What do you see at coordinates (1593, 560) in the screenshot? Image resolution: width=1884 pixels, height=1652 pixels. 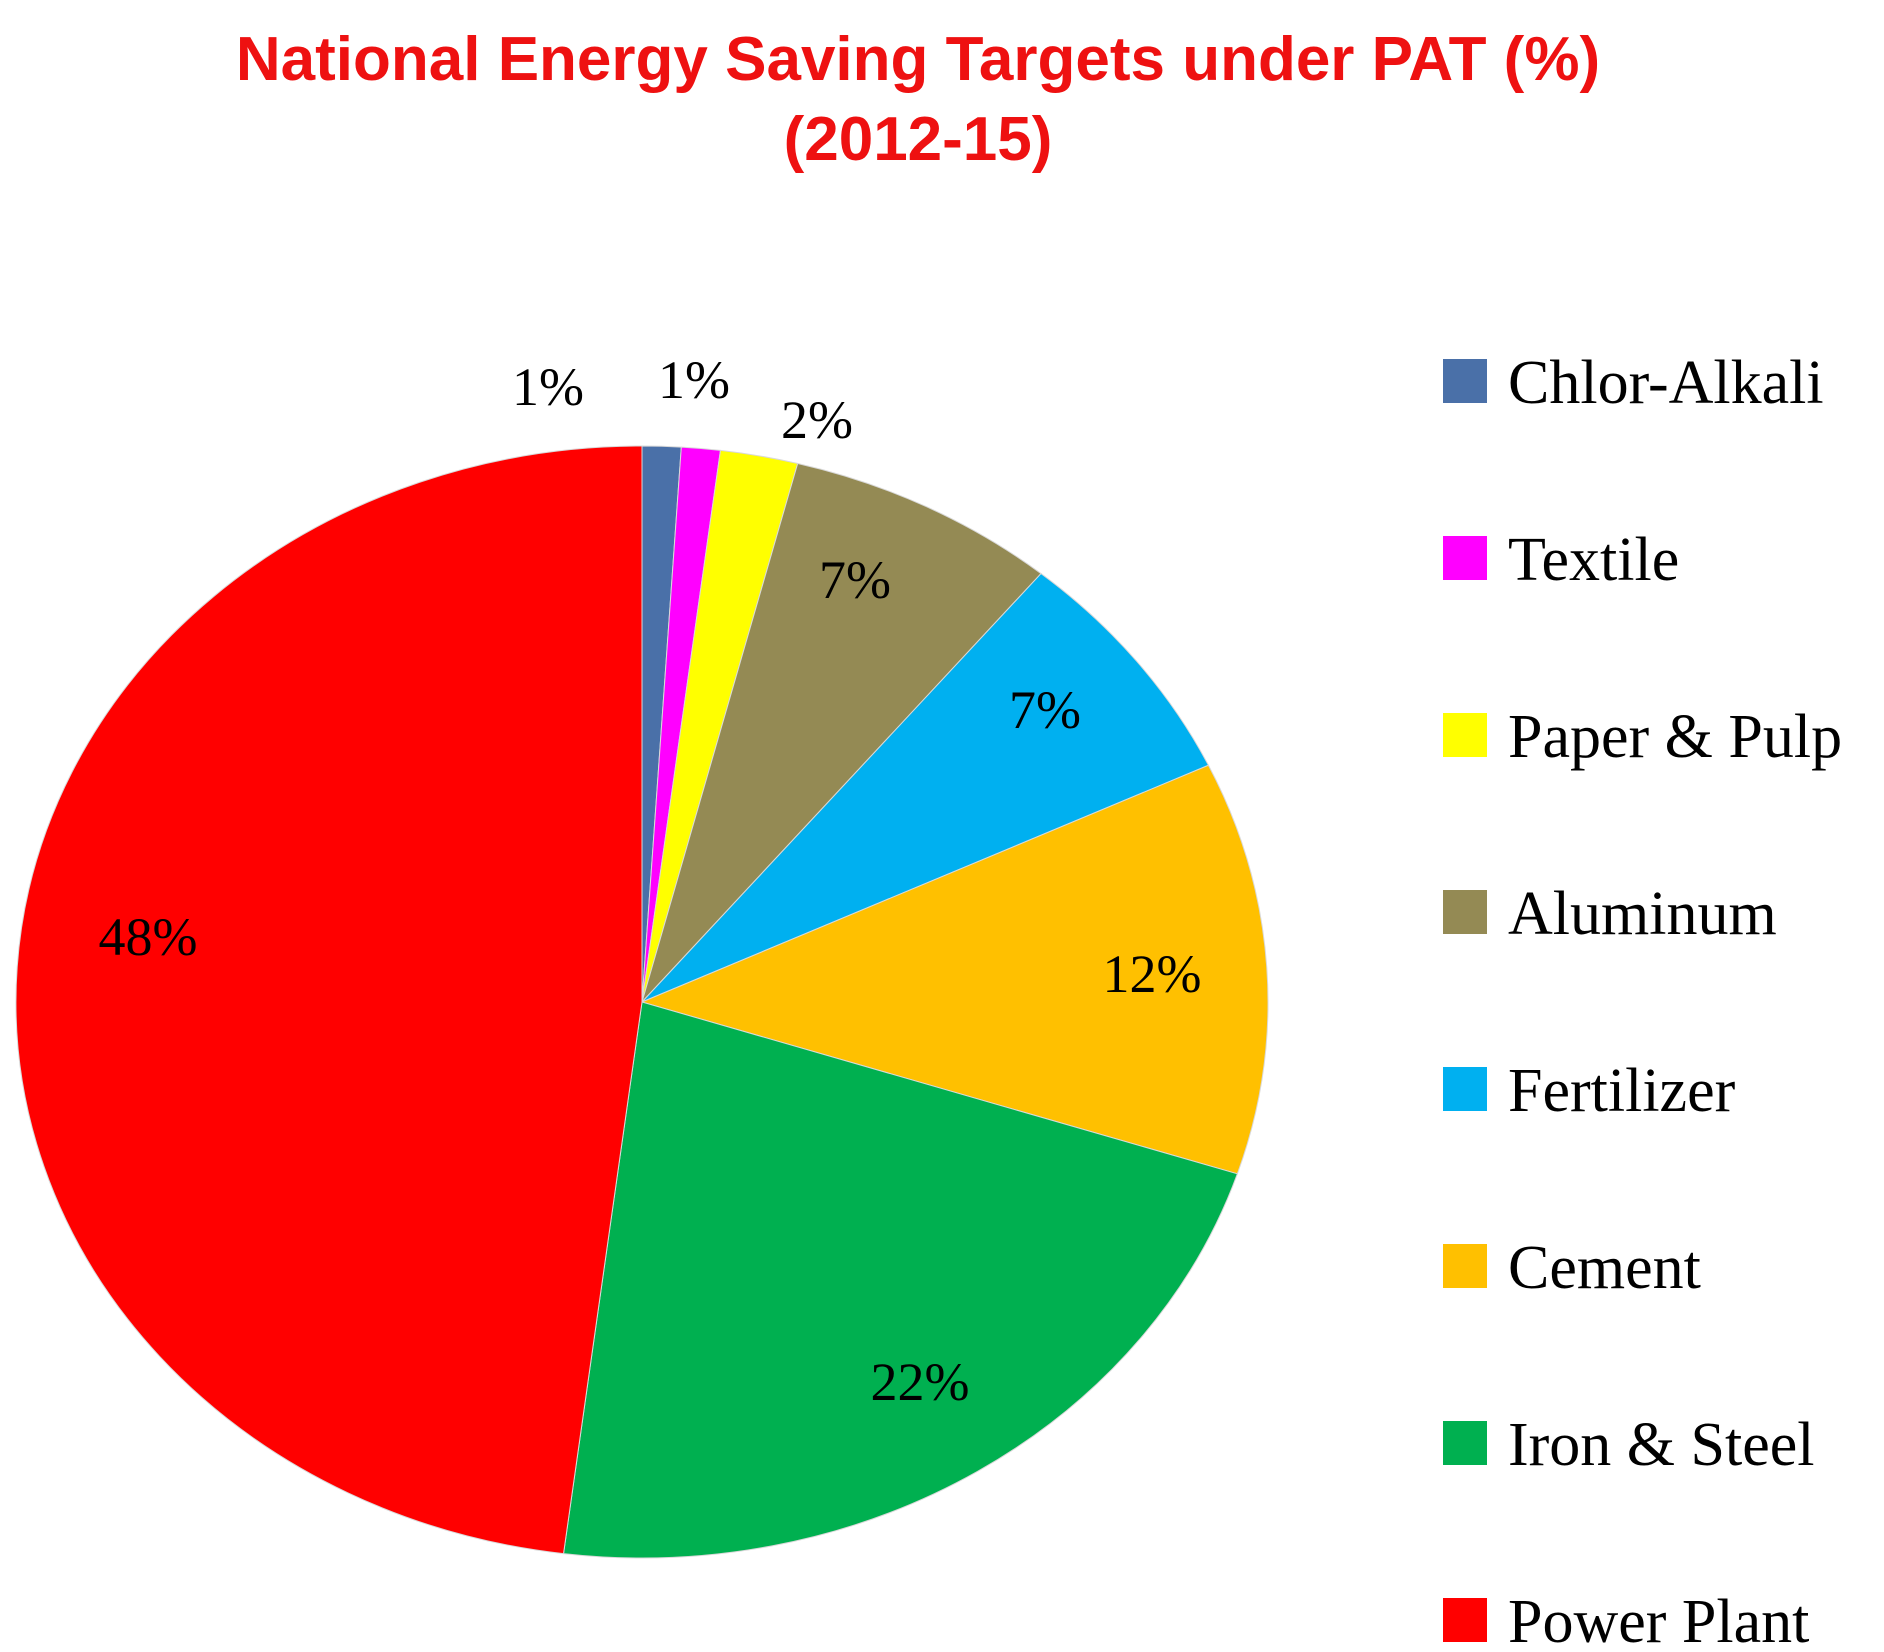 I see `legend-label-textile: Textile` at bounding box center [1593, 560].